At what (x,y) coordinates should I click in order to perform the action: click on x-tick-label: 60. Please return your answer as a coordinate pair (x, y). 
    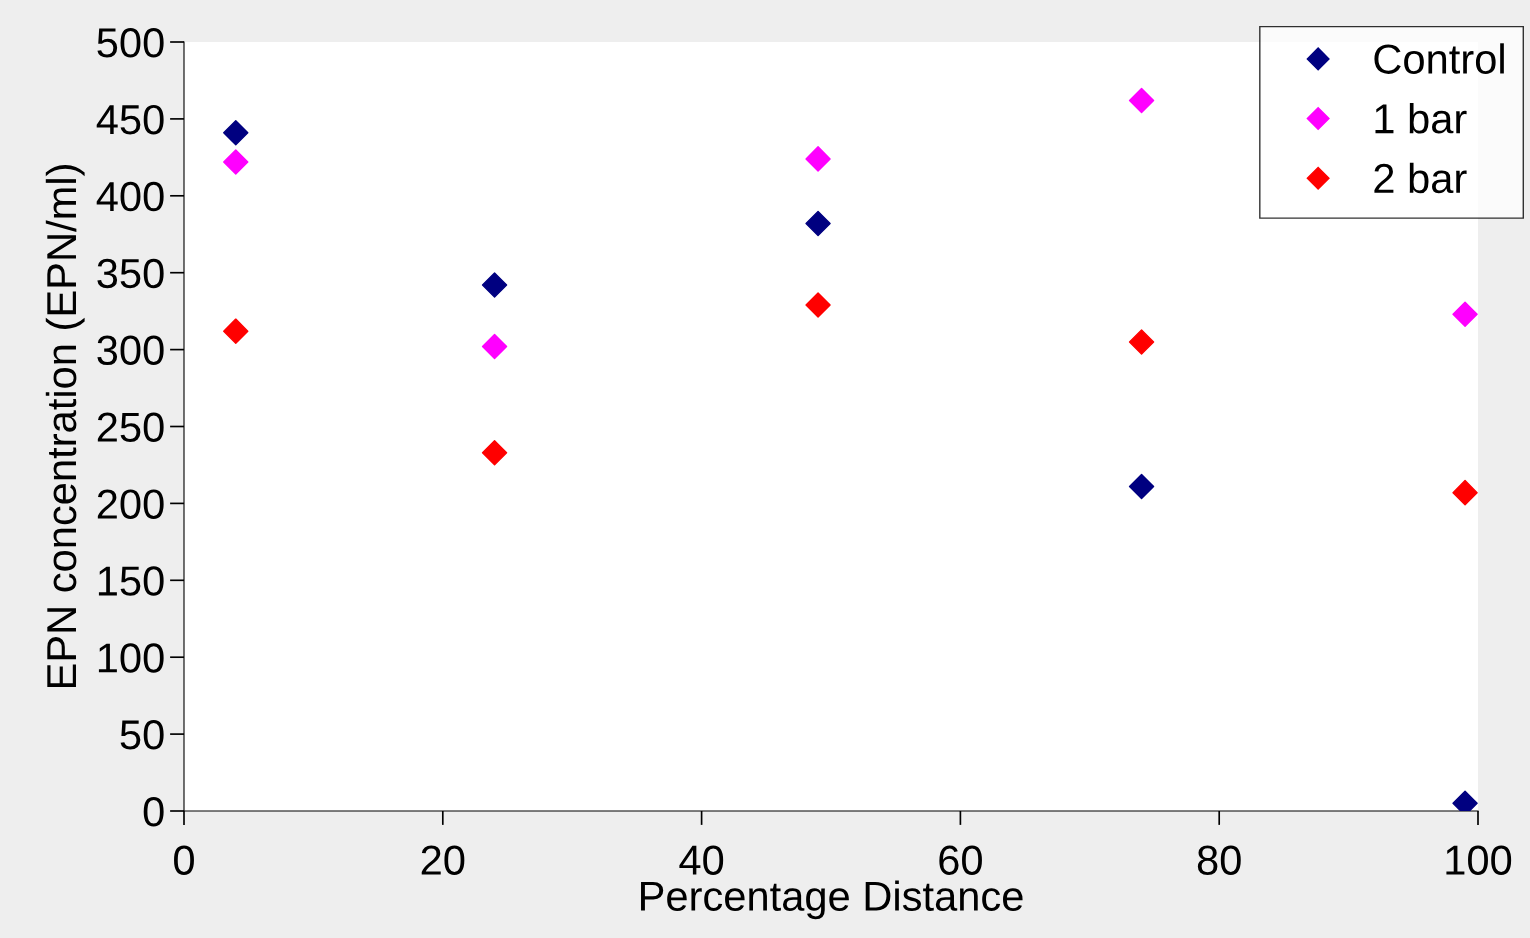
    Looking at the image, I should click on (960, 860).